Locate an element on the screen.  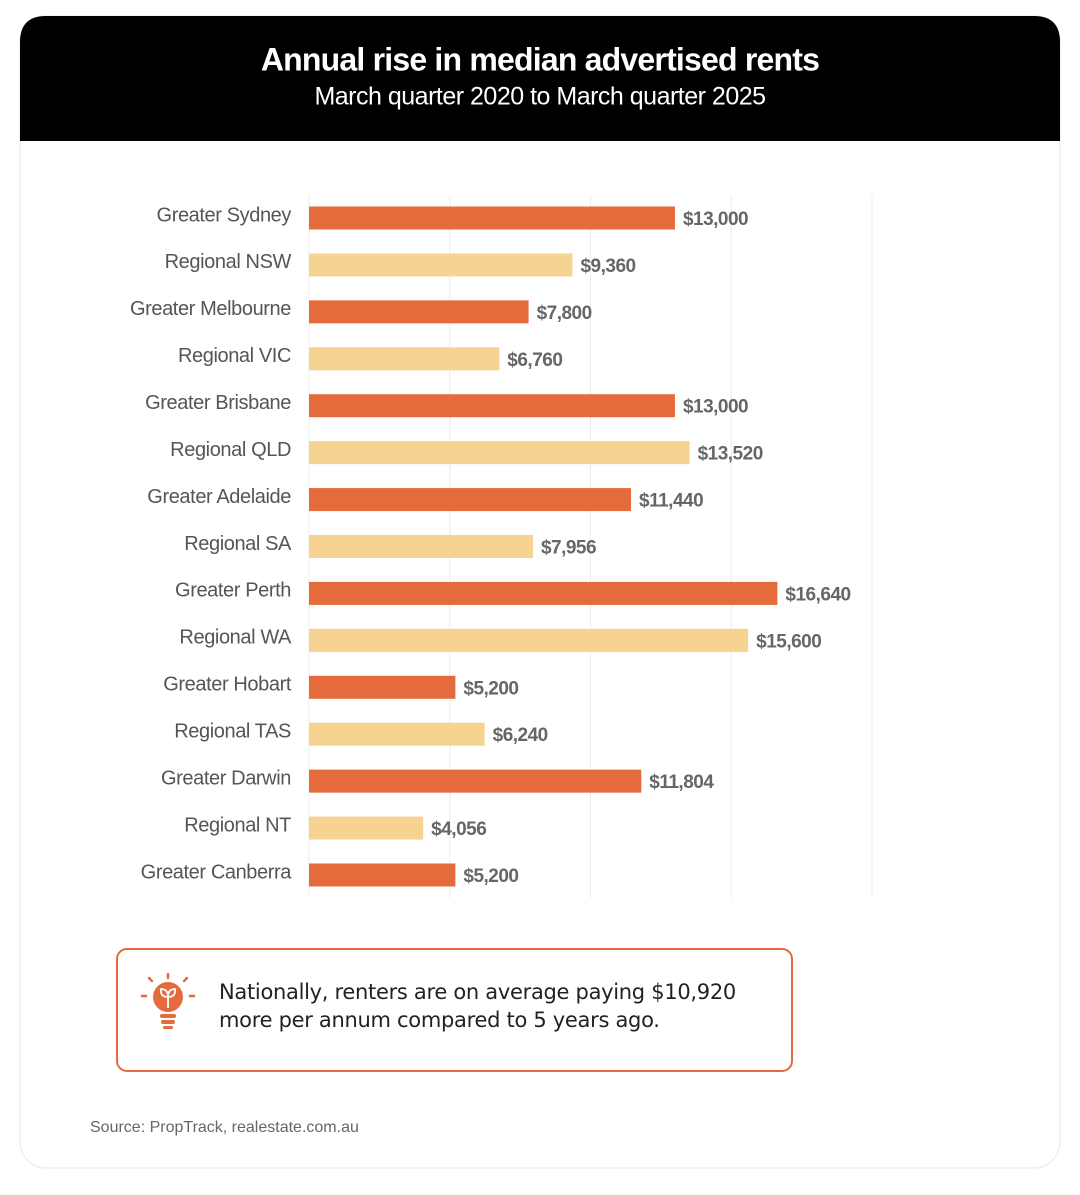
value-label: $11,440 is located at coordinates (671, 501).